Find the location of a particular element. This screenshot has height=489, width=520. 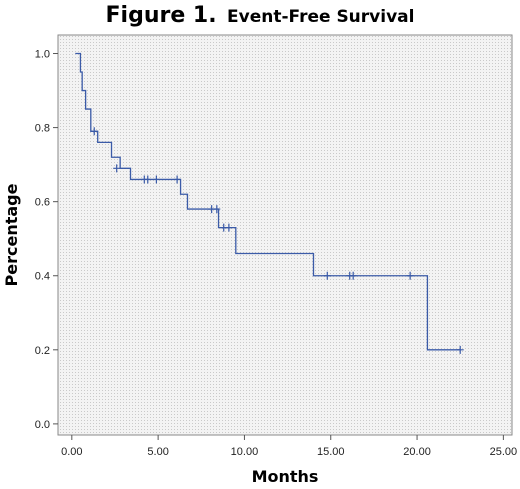

y-tick-label: 0.2 is located at coordinates (42, 351).